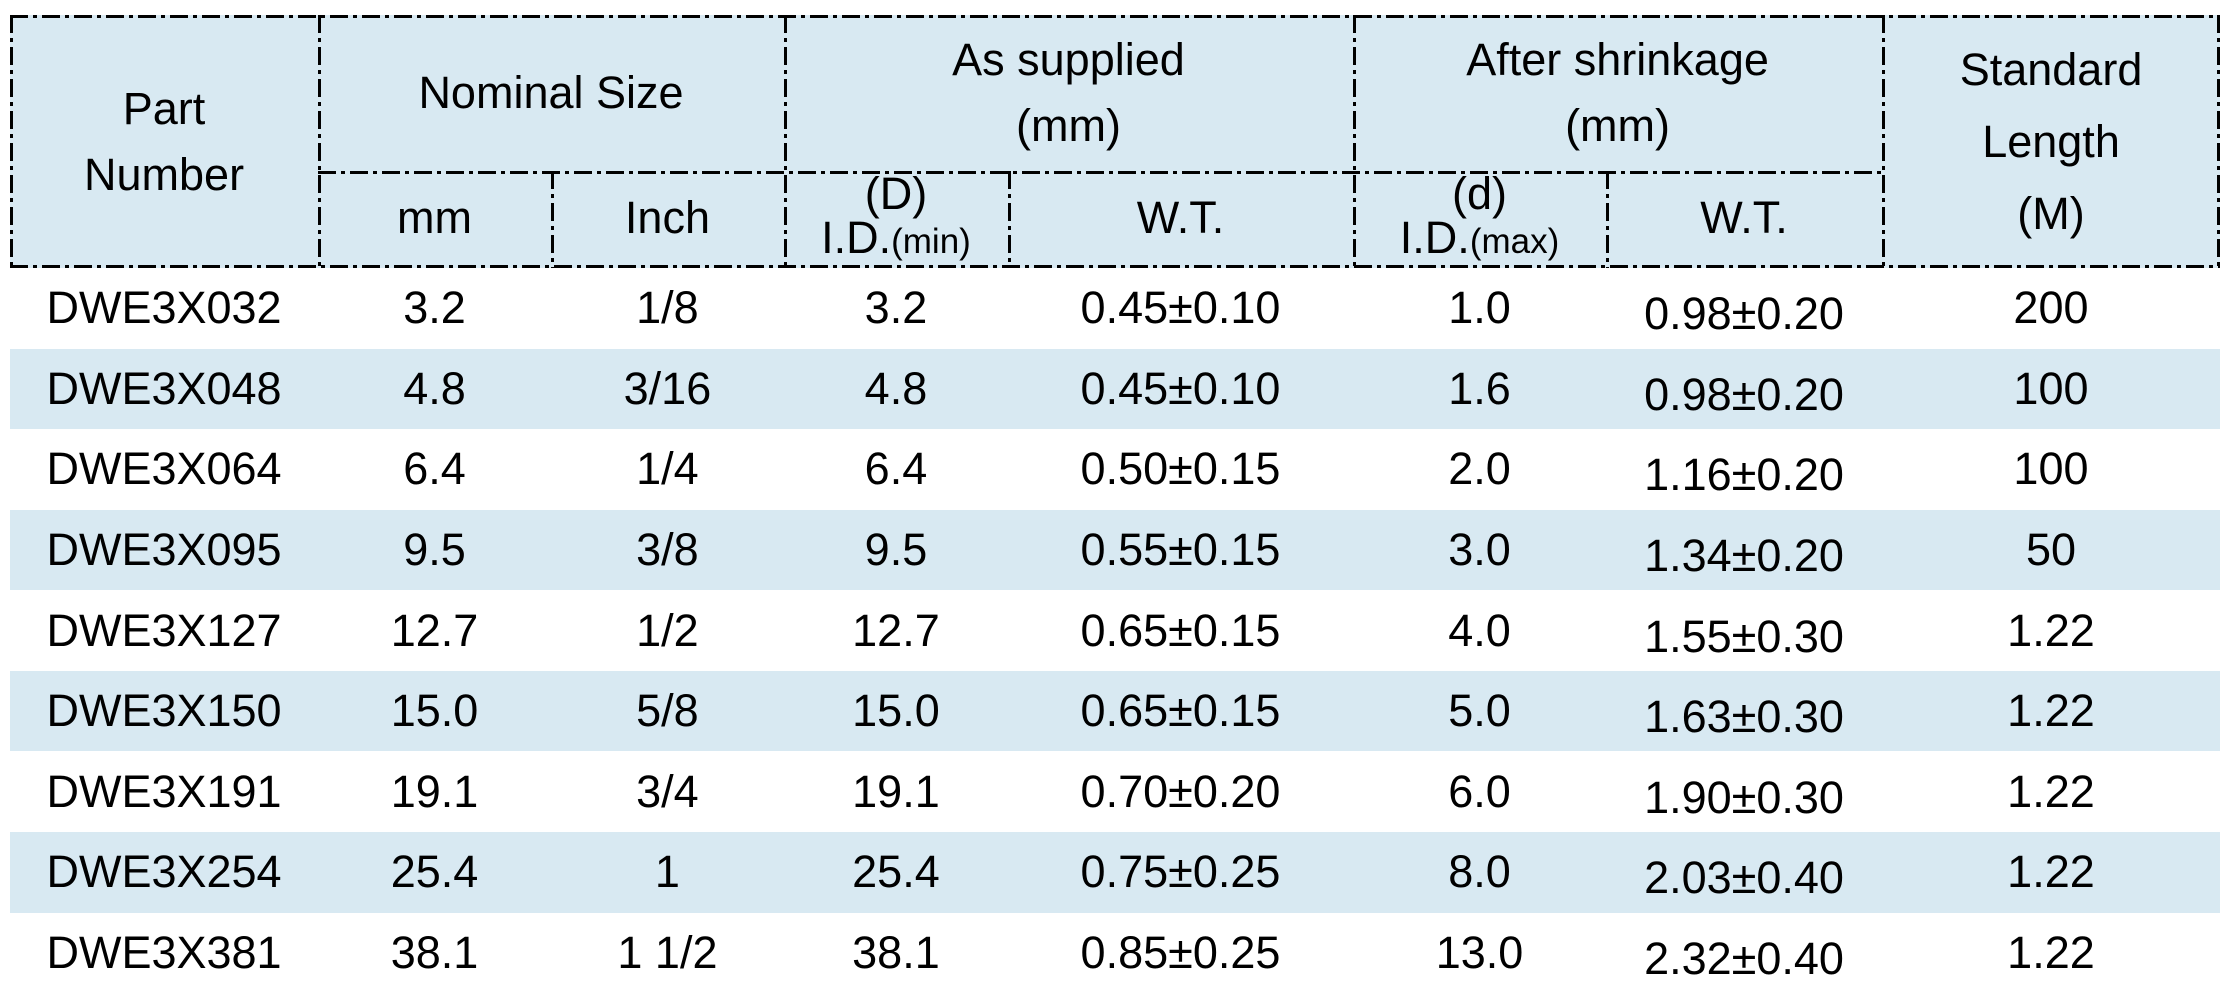  I want to click on cell-nominal-mm: 19.1, so click(434, 791).